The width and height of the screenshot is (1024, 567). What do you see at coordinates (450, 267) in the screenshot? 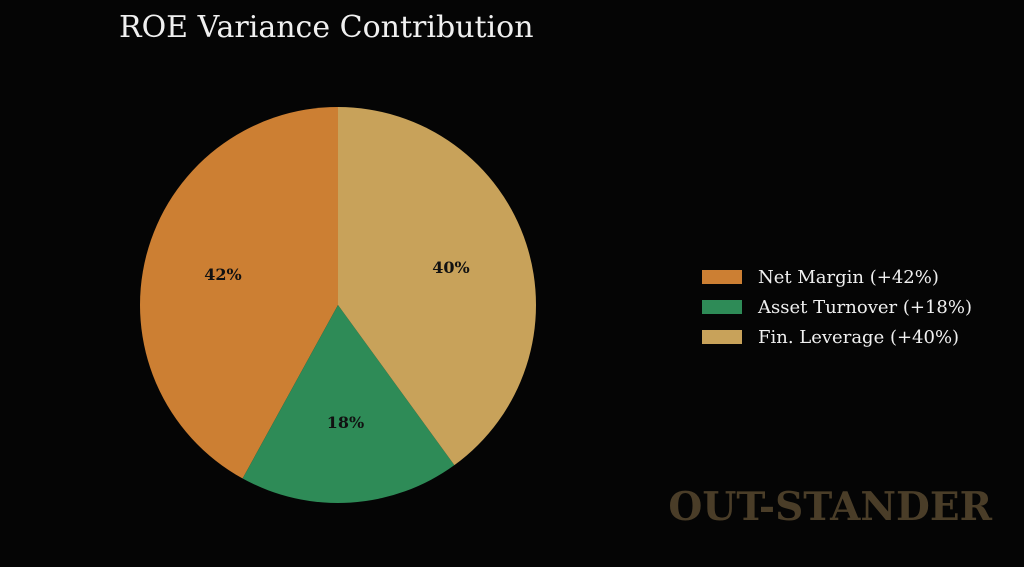
I see `slice-percent-label: 40%` at bounding box center [450, 267].